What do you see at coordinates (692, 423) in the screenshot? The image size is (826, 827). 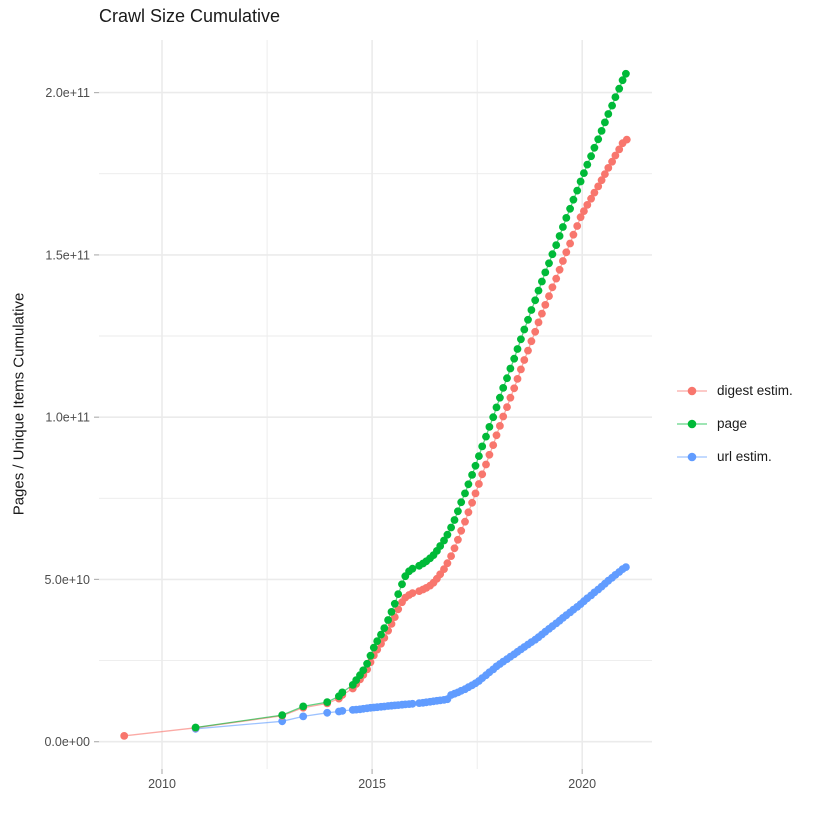 I see `legend-key-icon` at bounding box center [692, 423].